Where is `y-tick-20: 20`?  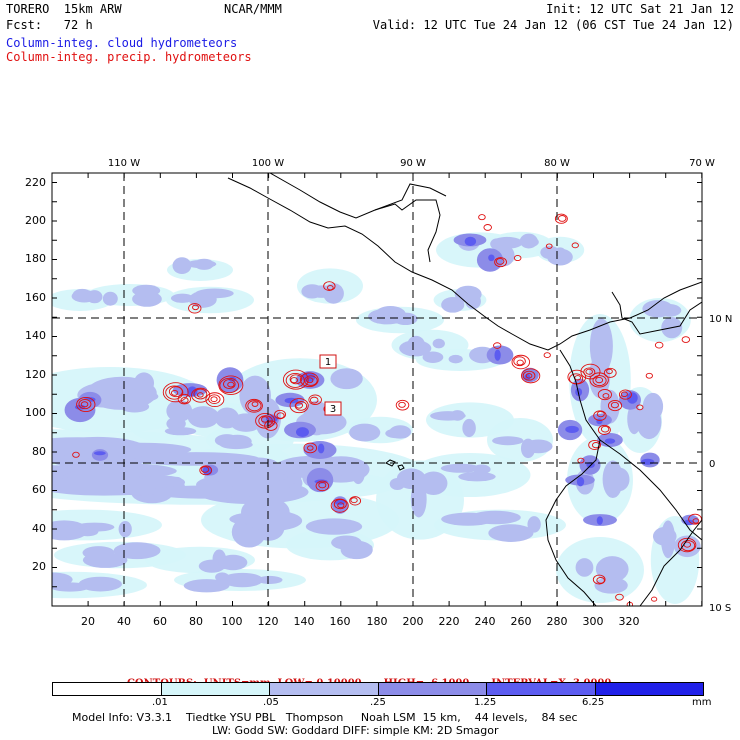 y-tick-20: 20 is located at coordinates (39, 566).